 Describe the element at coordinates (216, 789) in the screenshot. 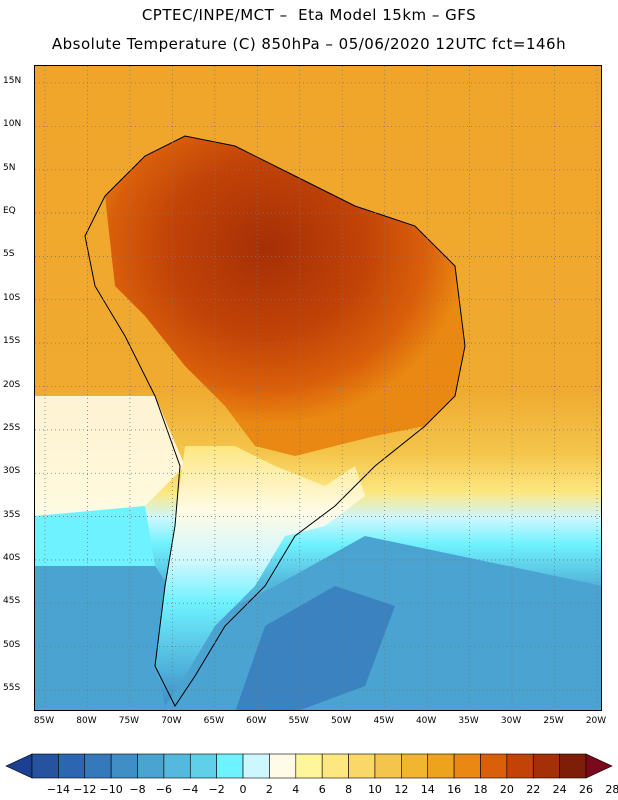

I see `legend-tick-label: −2` at that location.